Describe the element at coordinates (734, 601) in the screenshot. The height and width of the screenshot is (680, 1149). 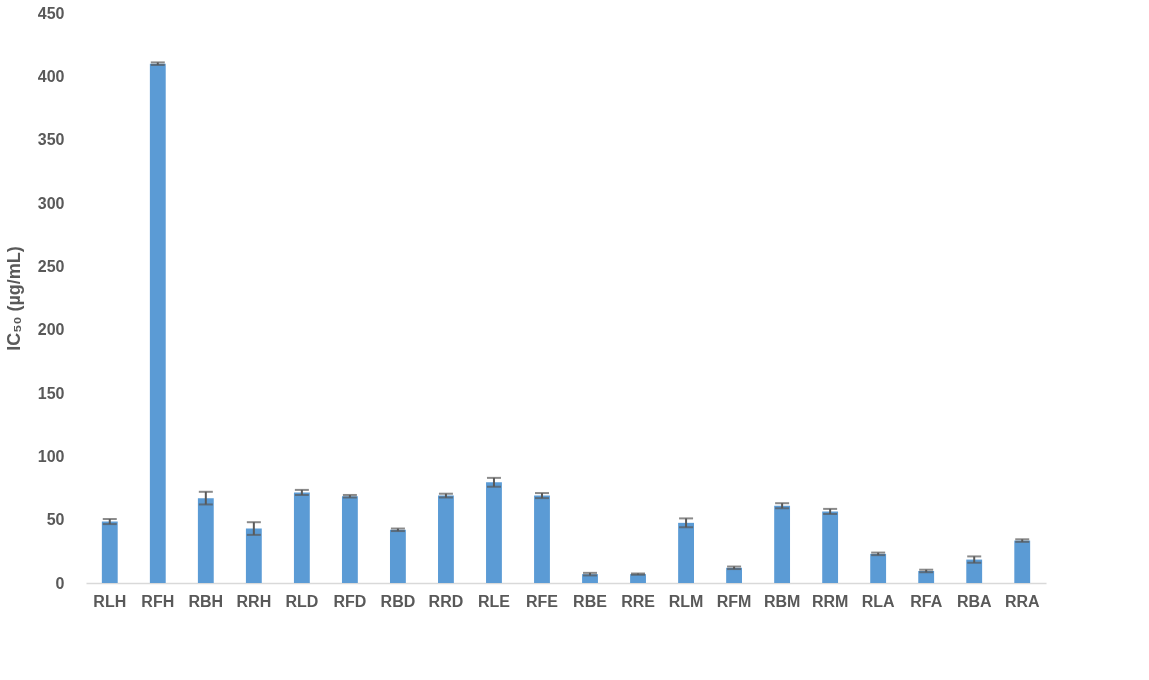
I see `x-tick-label: RFM` at that location.